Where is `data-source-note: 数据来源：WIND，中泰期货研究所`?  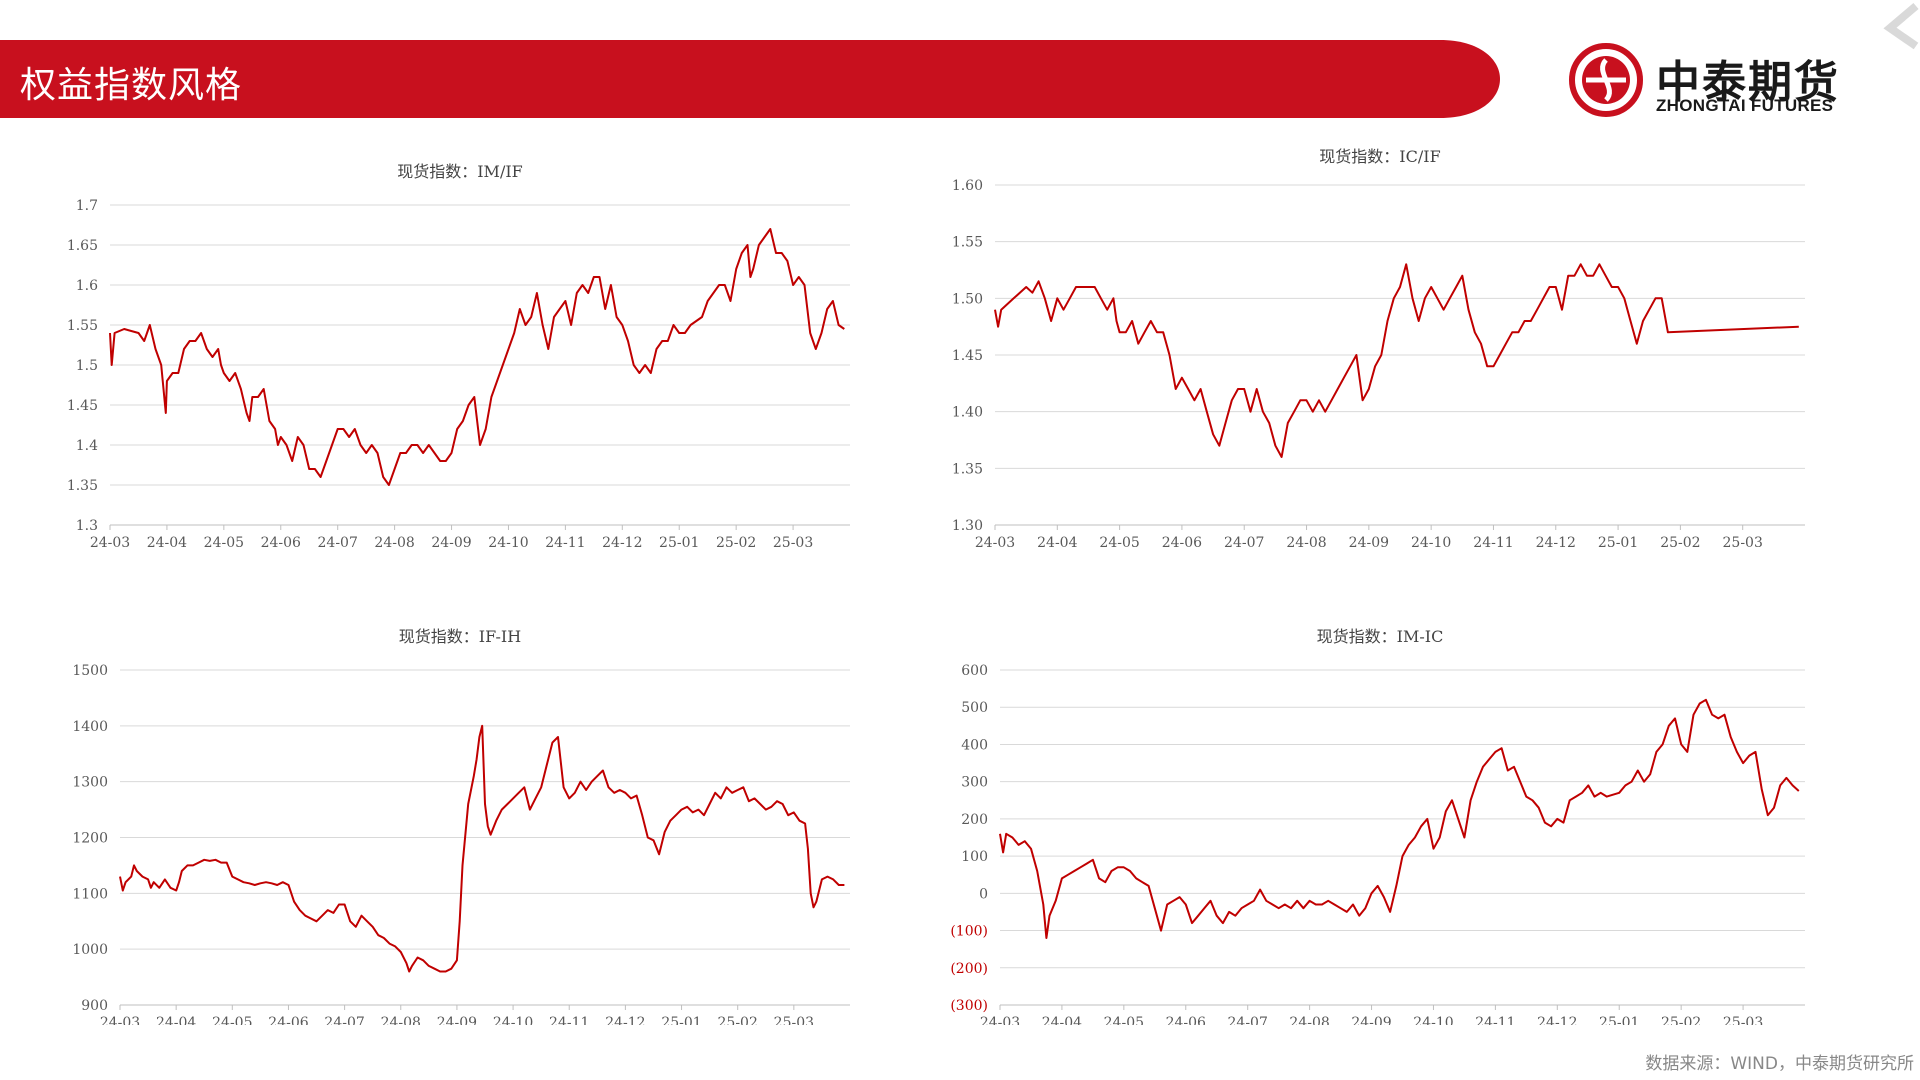
data-source-note: 数据来源：WIND，中泰期货研究所 is located at coordinates (1779, 1064).